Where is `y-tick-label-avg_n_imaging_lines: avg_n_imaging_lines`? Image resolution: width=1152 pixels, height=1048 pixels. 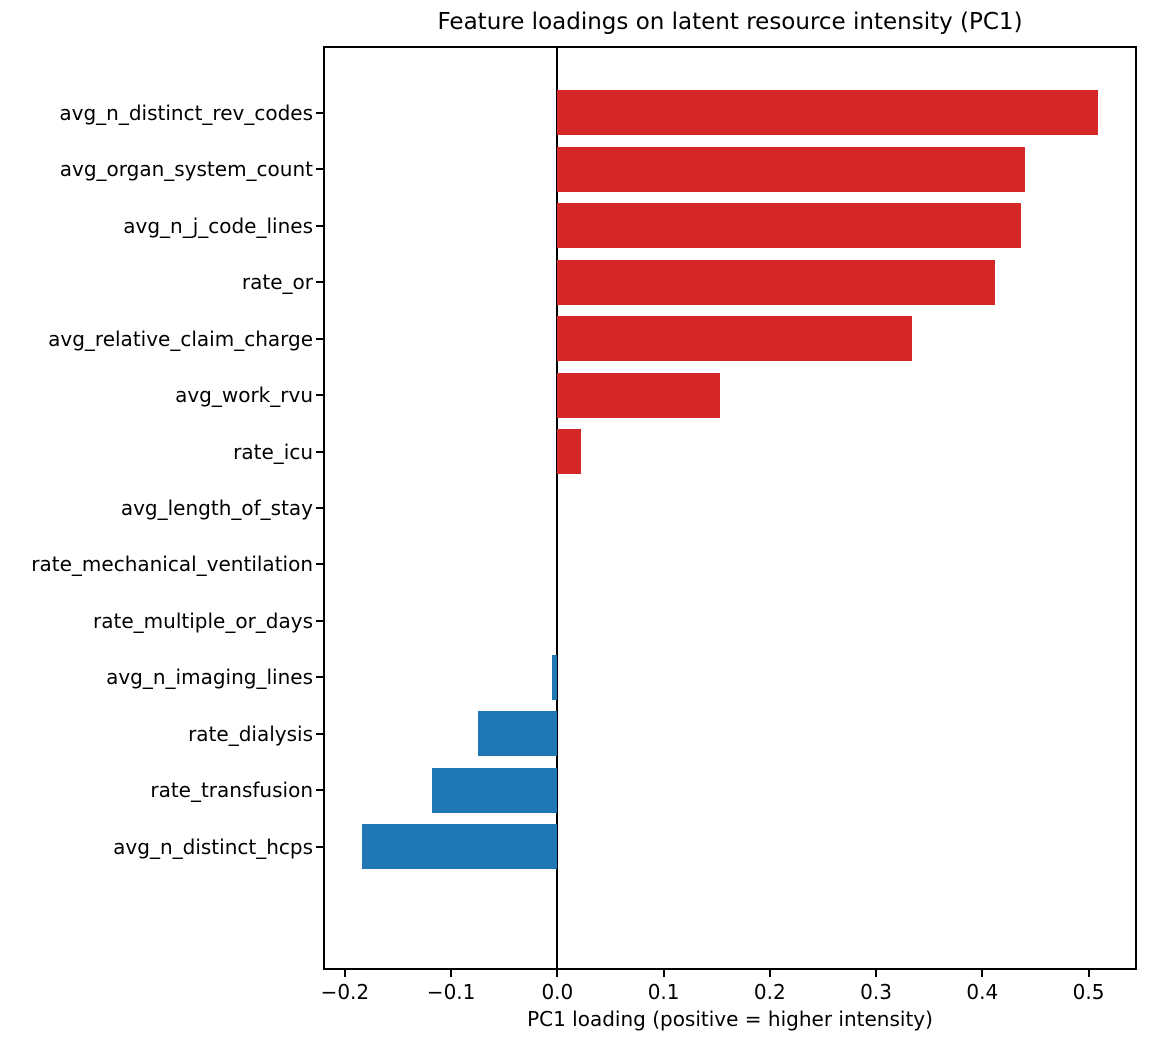
y-tick-label-avg_n_imaging_lines: avg_n_imaging_lines is located at coordinates (209, 677).